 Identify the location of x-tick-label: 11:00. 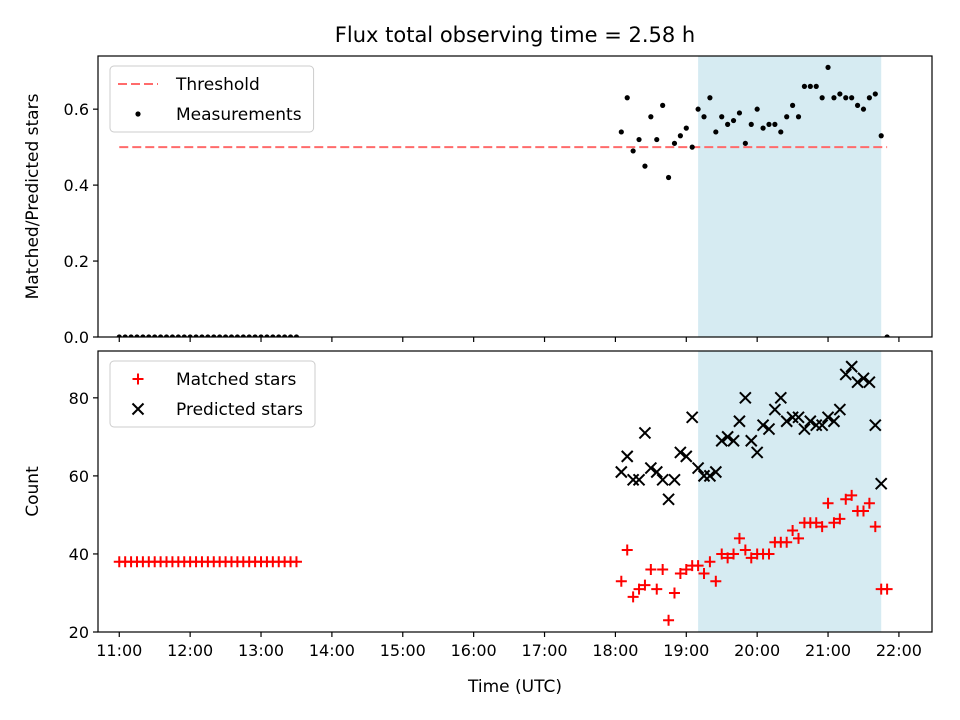
(119, 650).